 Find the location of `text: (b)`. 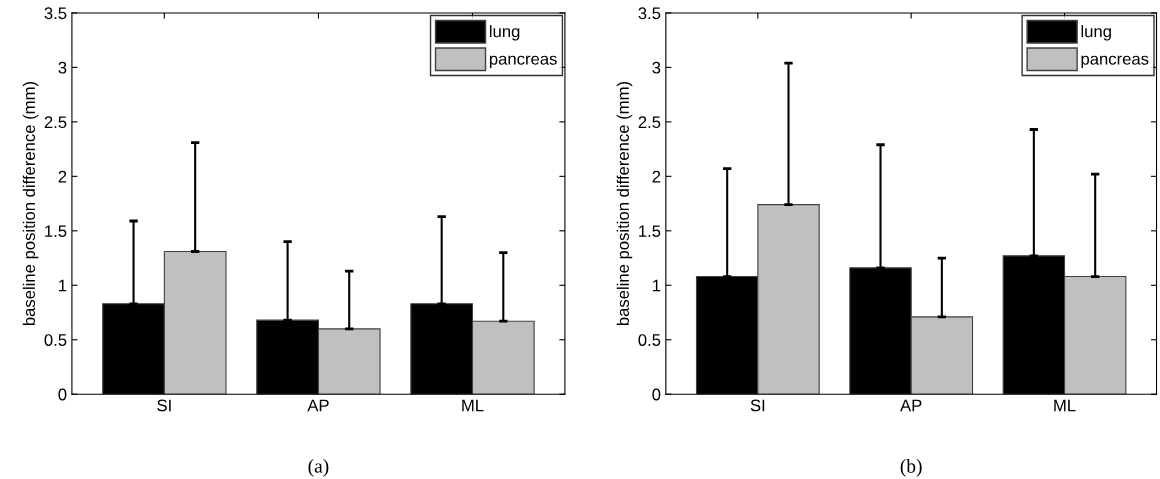

text: (b) is located at coordinates (911, 468).